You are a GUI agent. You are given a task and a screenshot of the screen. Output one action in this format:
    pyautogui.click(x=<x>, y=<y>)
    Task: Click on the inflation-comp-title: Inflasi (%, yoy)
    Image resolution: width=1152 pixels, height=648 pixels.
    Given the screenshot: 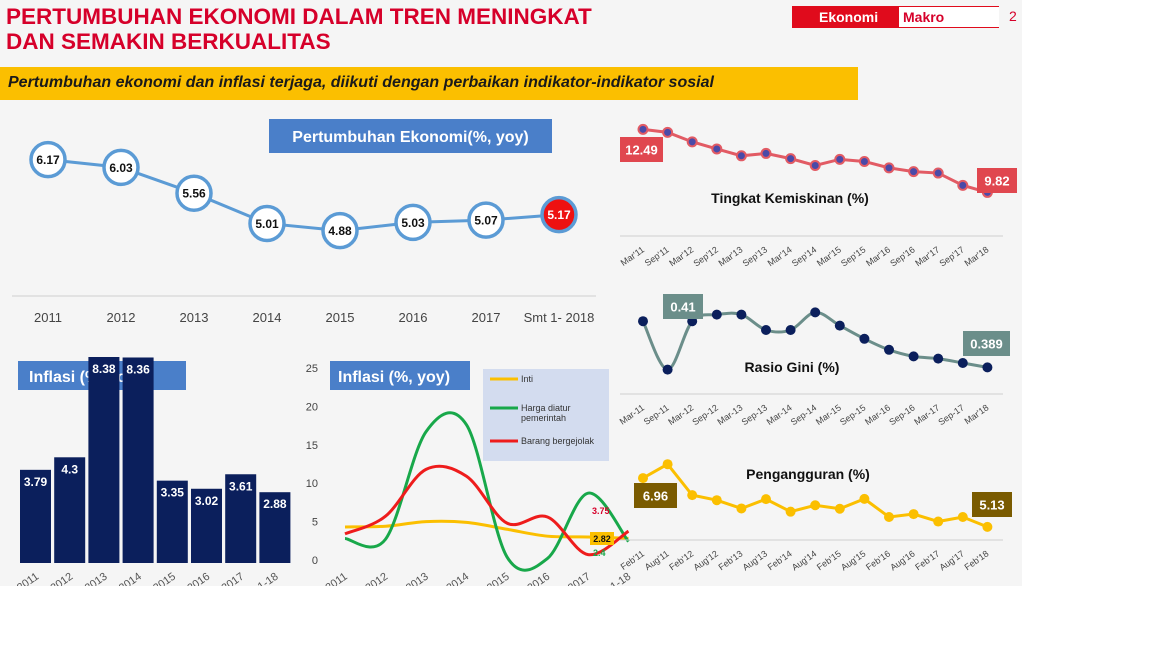 What is the action you would take?
    pyautogui.click(x=394, y=377)
    